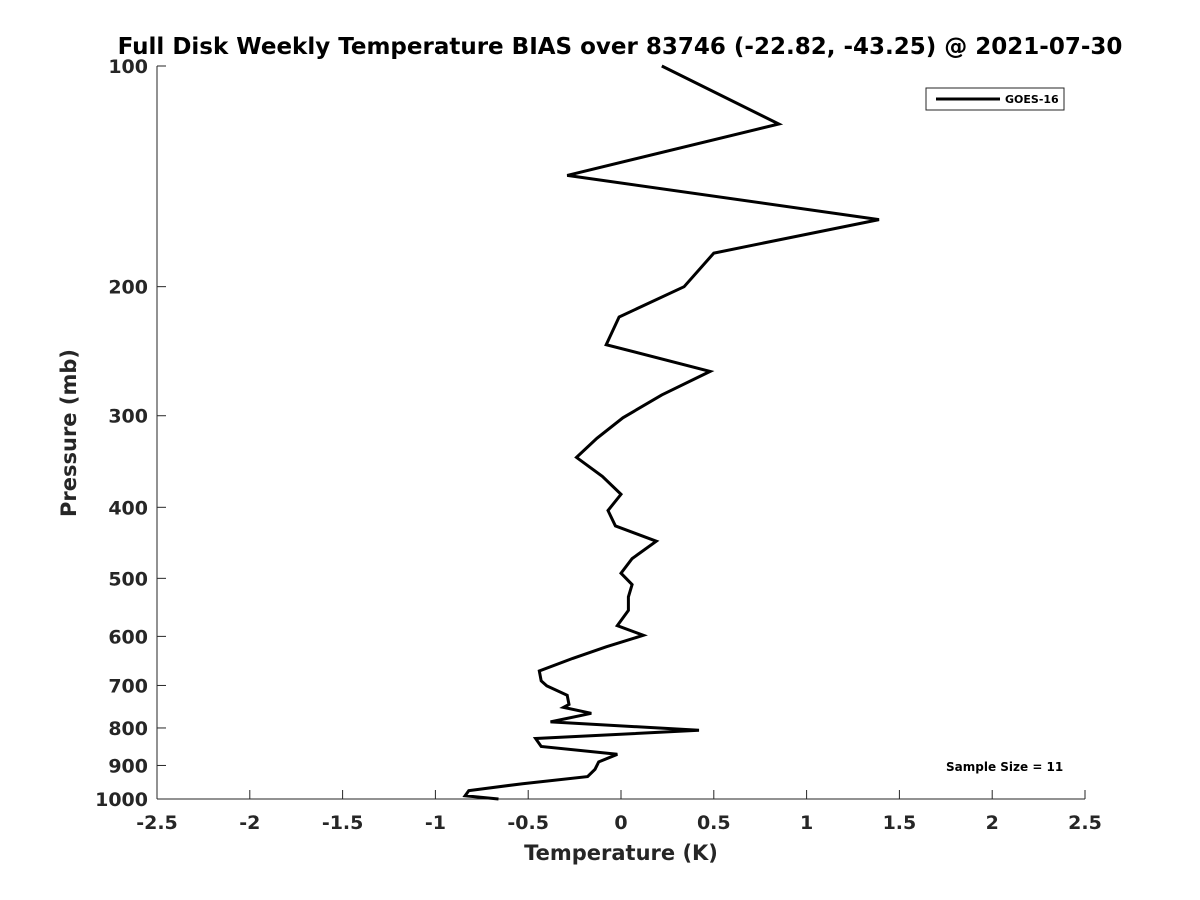 This screenshot has height=900, width=1200. I want to click on x-tick-label: -1.5, so click(343, 823).